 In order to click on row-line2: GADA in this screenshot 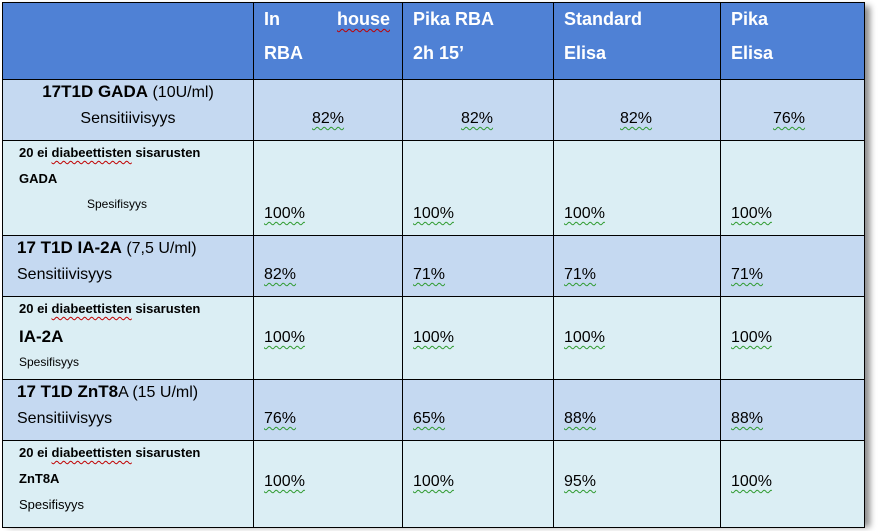, I will do `click(38, 178)`.